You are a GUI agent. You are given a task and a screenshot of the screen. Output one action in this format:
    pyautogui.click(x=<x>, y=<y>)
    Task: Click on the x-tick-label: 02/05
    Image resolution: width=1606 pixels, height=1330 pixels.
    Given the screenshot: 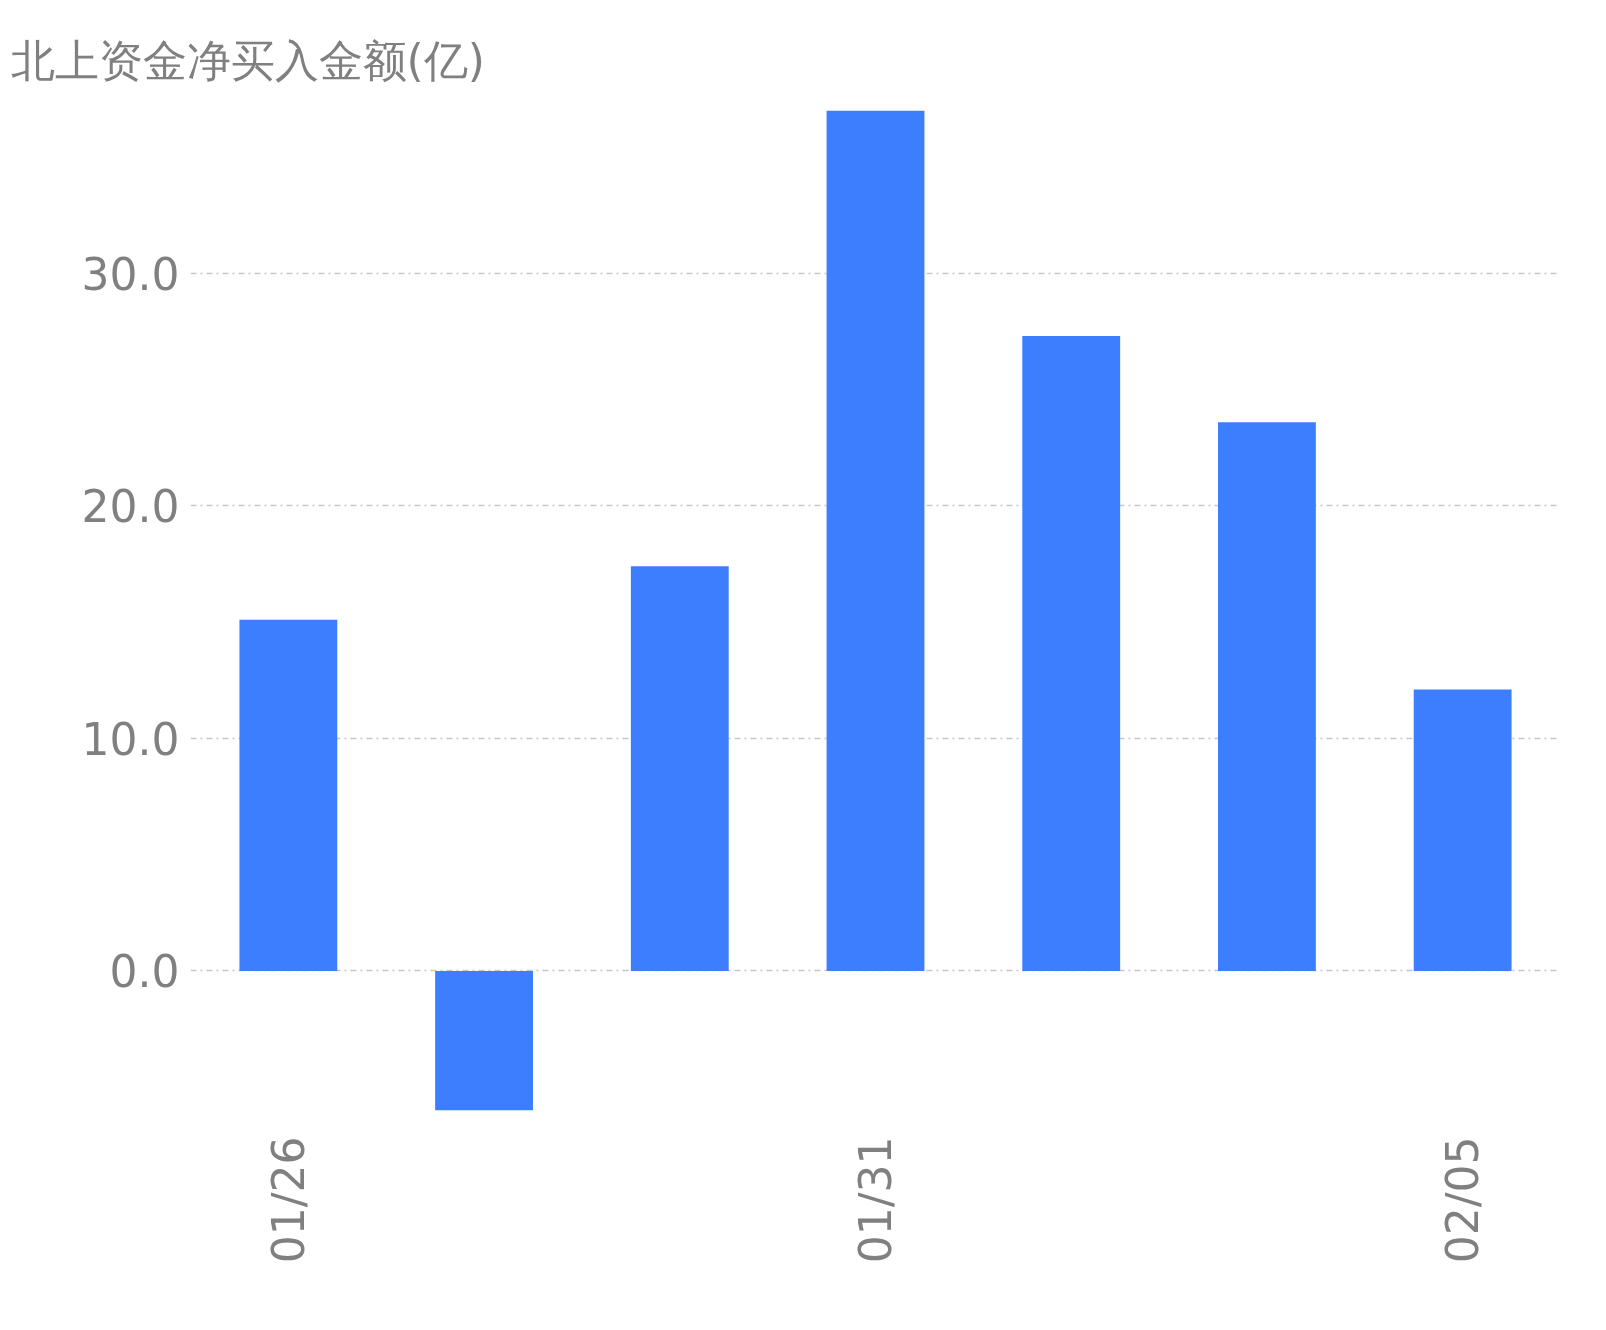 What is the action you would take?
    pyautogui.click(x=1463, y=1200)
    